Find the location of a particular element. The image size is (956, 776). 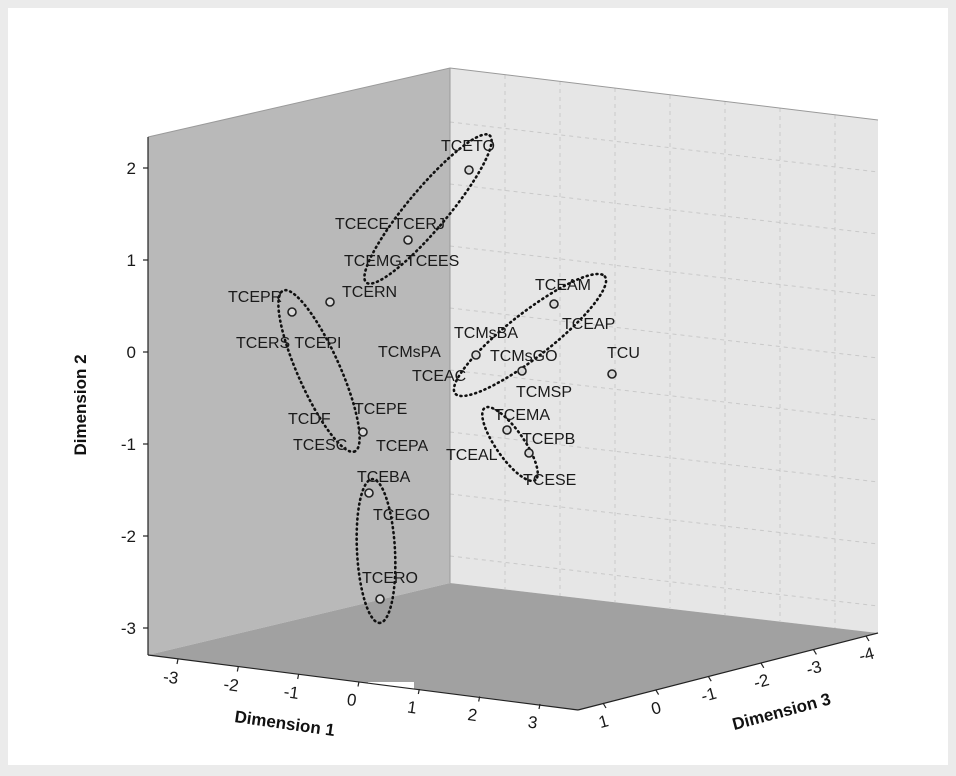

point-label: TCMSP is located at coordinates (544, 392).